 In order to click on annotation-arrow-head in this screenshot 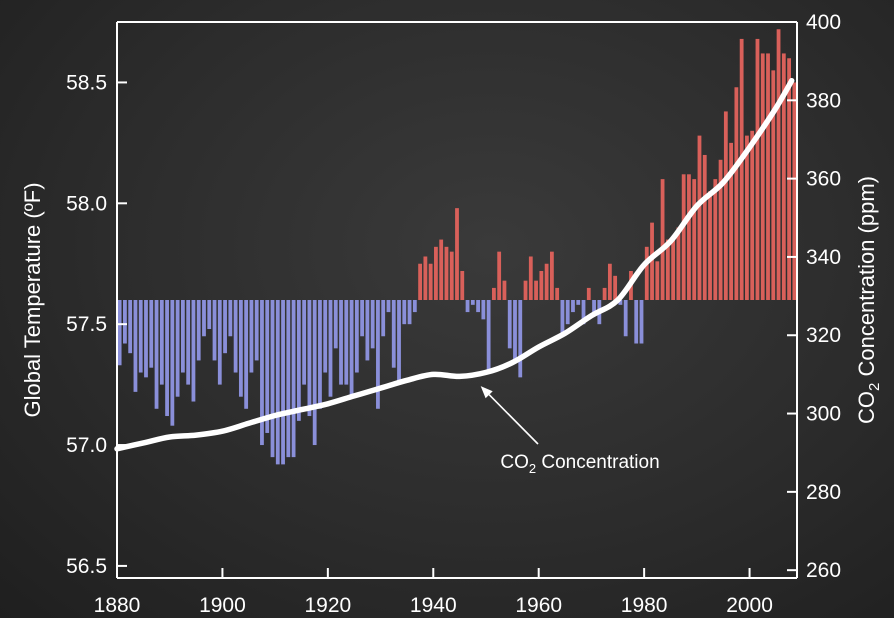, I will do `click(486, 392)`.